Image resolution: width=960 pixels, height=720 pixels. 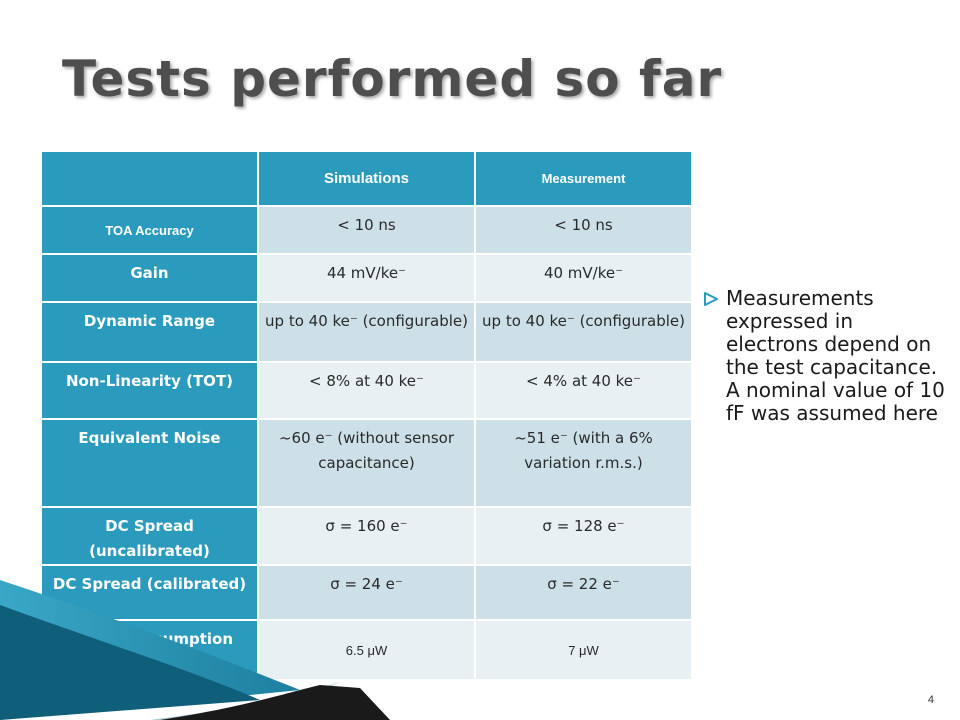 What do you see at coordinates (392, 79) in the screenshot?
I see `slide-title: Tests performed so far` at bounding box center [392, 79].